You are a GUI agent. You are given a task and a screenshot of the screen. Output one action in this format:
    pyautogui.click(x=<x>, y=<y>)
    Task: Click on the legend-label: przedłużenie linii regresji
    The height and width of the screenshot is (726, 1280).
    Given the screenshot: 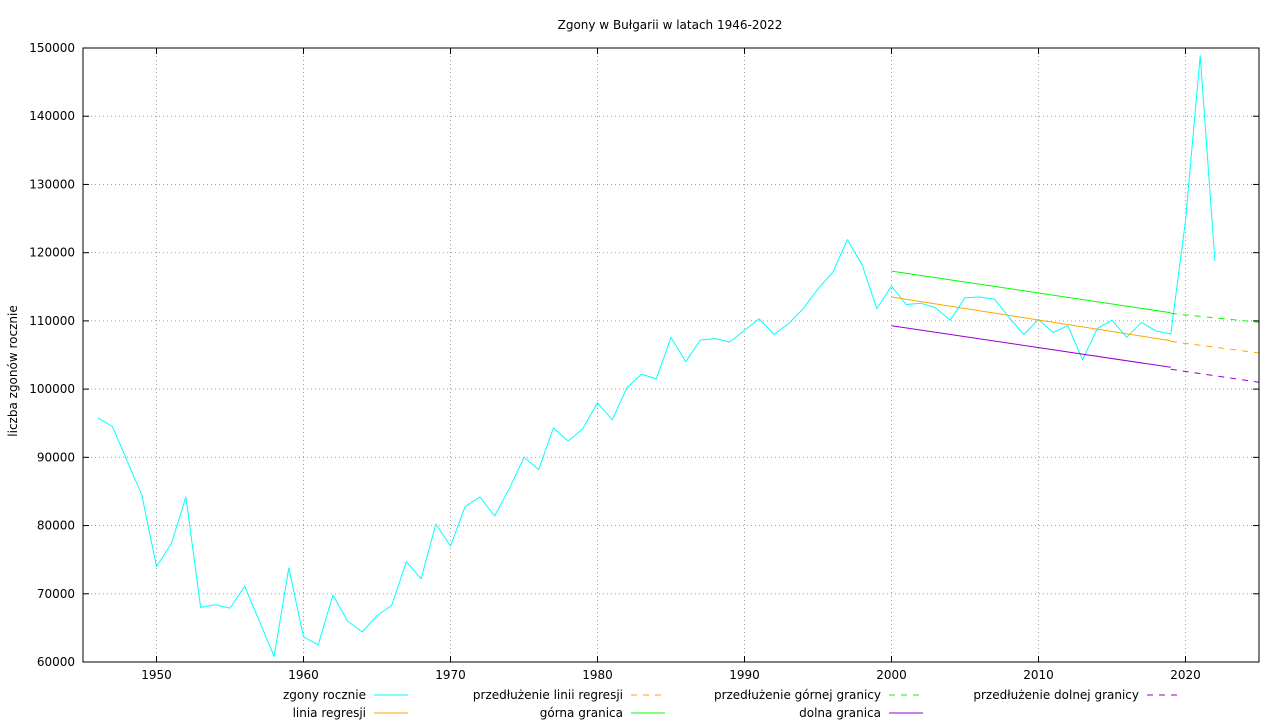 What is the action you would take?
    pyautogui.click(x=548, y=695)
    